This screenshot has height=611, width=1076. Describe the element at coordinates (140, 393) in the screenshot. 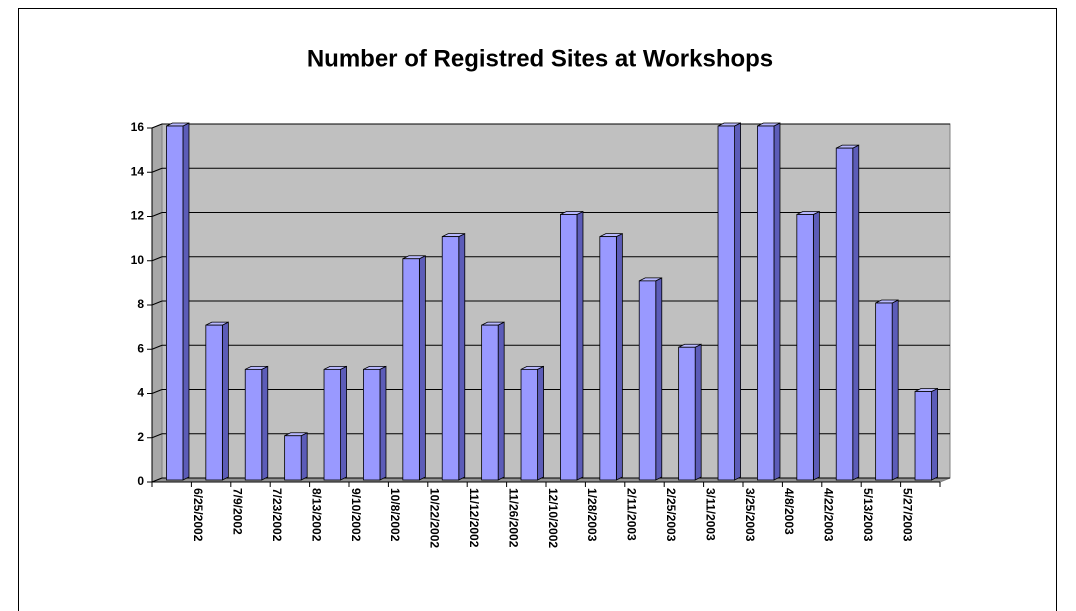

I see `y-tick-label: 4` at that location.